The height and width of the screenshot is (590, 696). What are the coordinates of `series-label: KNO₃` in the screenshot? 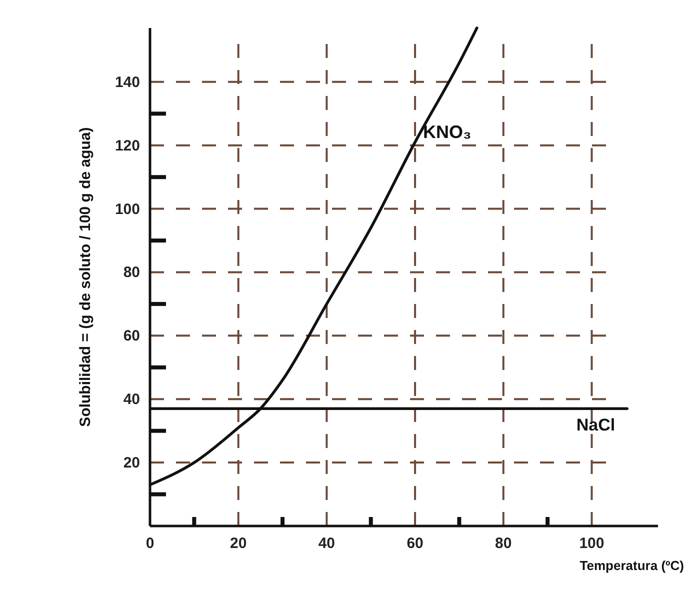 It's located at (447, 132).